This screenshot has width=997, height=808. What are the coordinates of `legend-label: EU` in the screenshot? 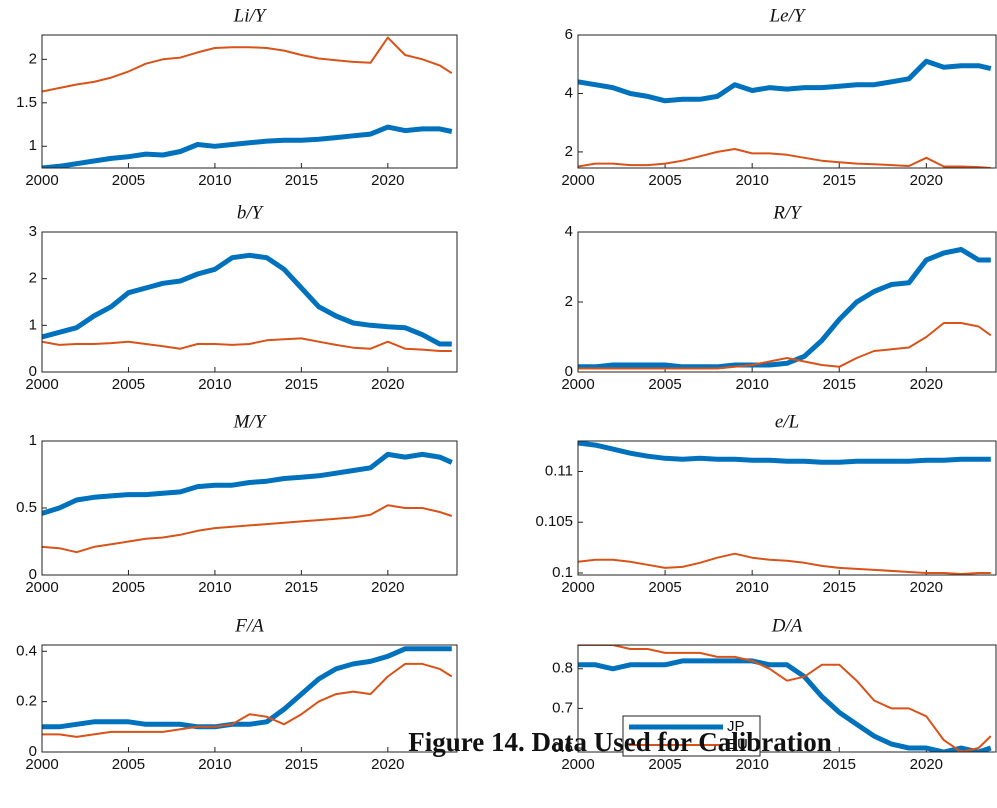 It's located at (737, 744).